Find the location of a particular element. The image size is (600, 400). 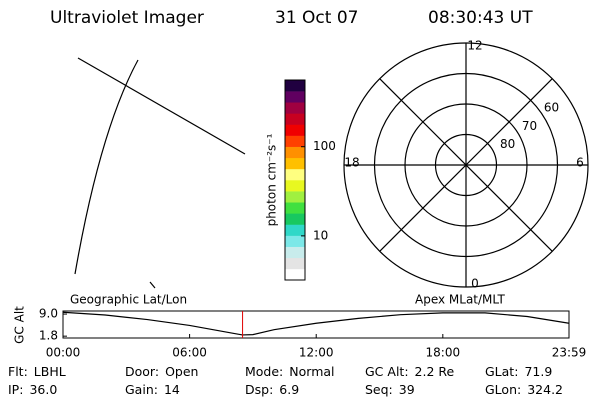

status-field: Door: Open is located at coordinates (161, 371).